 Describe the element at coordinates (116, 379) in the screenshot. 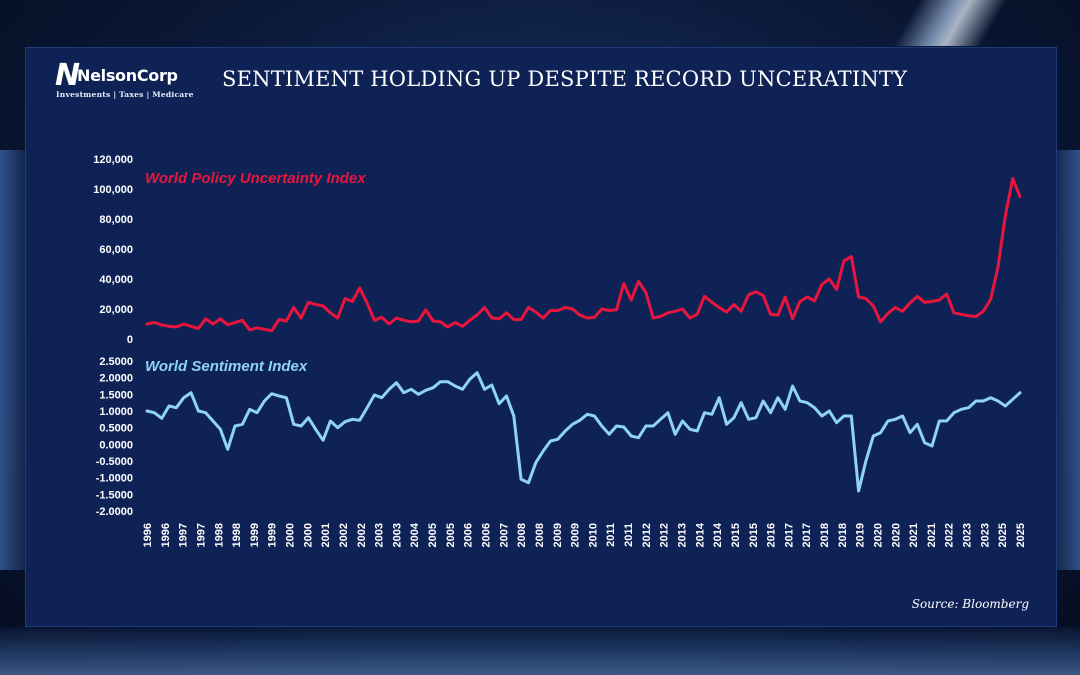

I see `sentiment-ytick-label: 2.0000` at that location.